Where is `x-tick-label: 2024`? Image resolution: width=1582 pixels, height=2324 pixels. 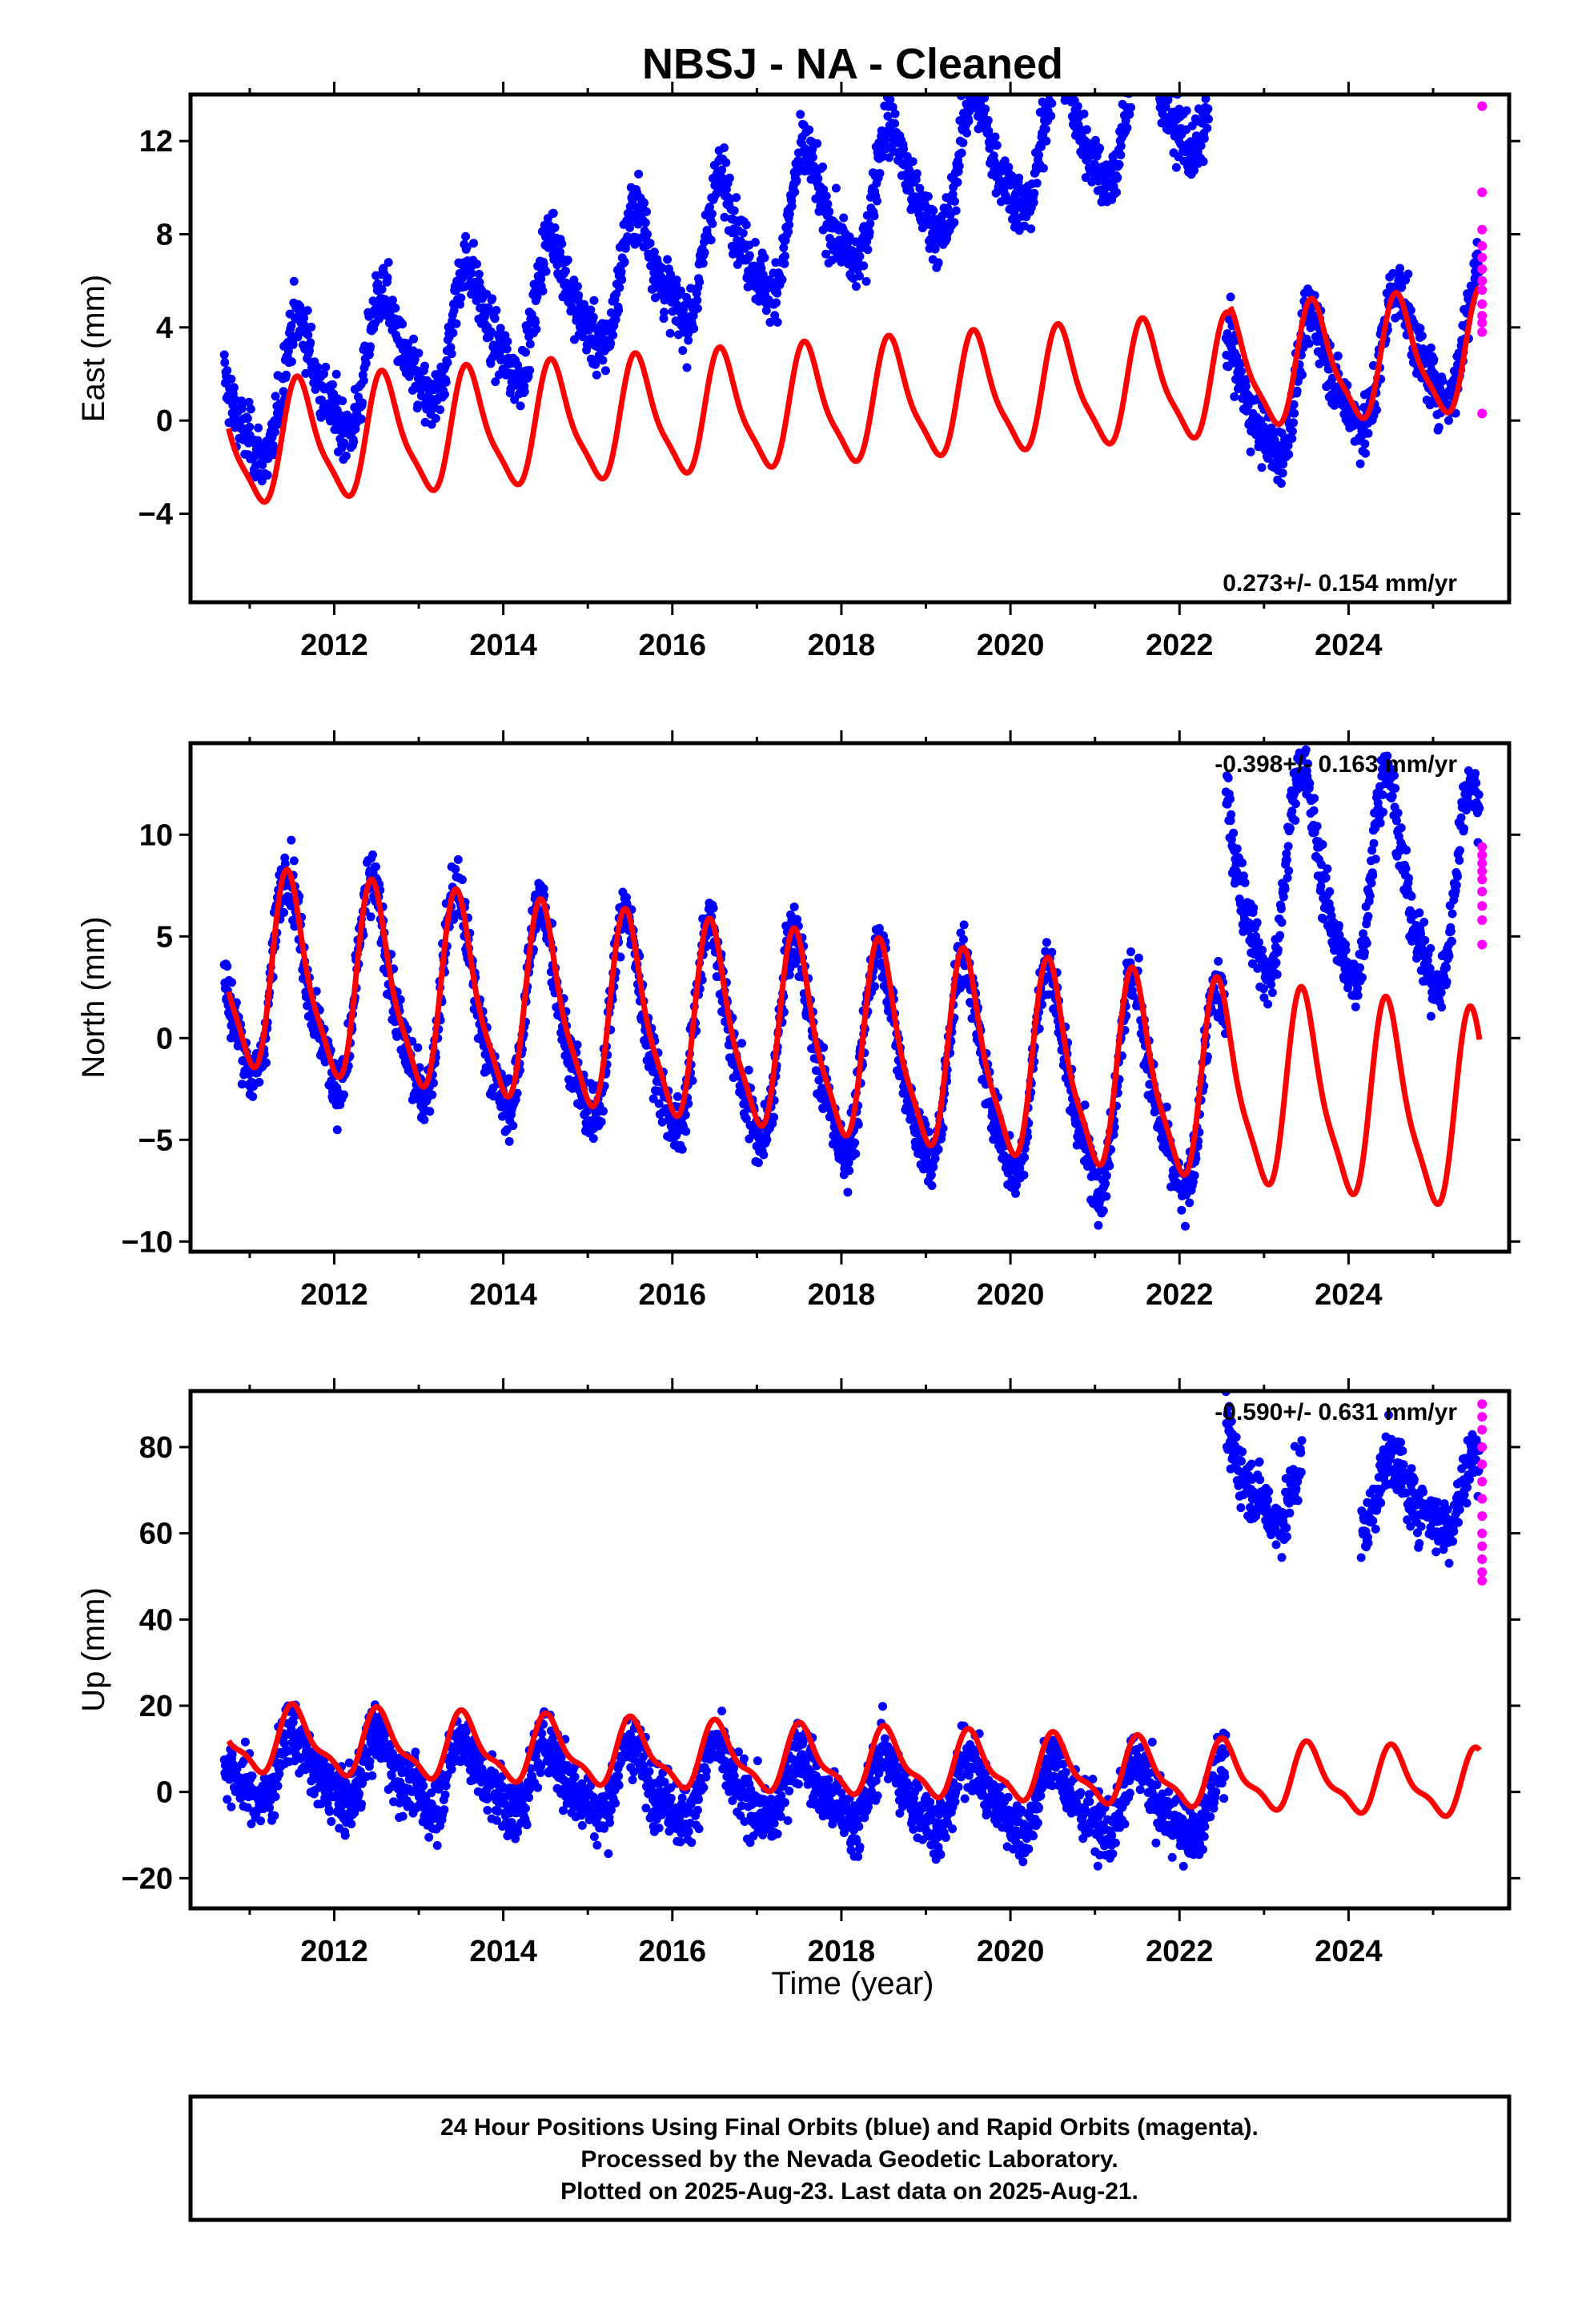 x-tick-label: 2024 is located at coordinates (1349, 645).